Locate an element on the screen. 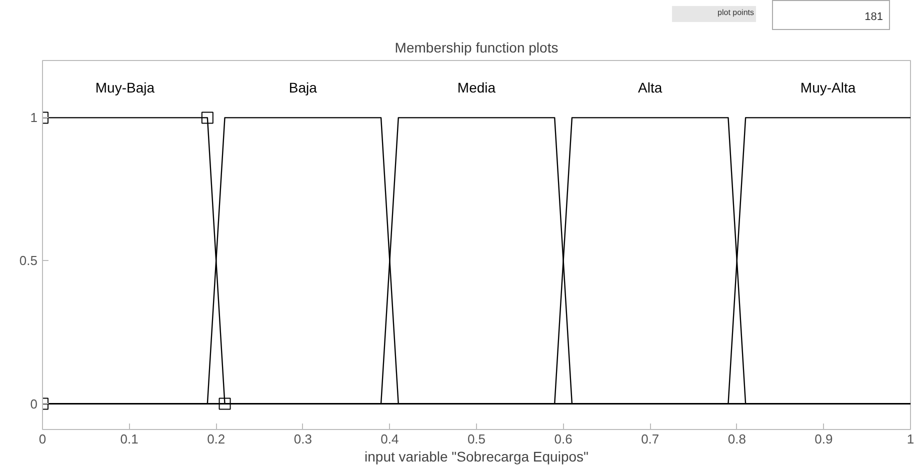  y-tick-label: 1 is located at coordinates (34, 118).